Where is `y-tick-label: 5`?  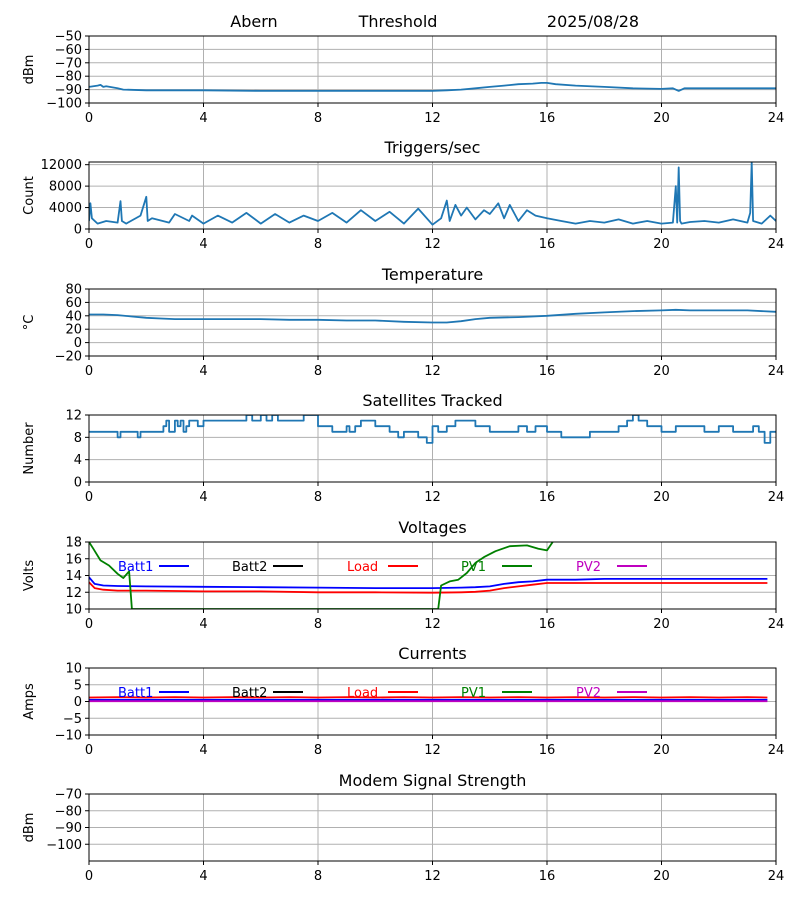 y-tick-label: 5 is located at coordinates (78, 685).